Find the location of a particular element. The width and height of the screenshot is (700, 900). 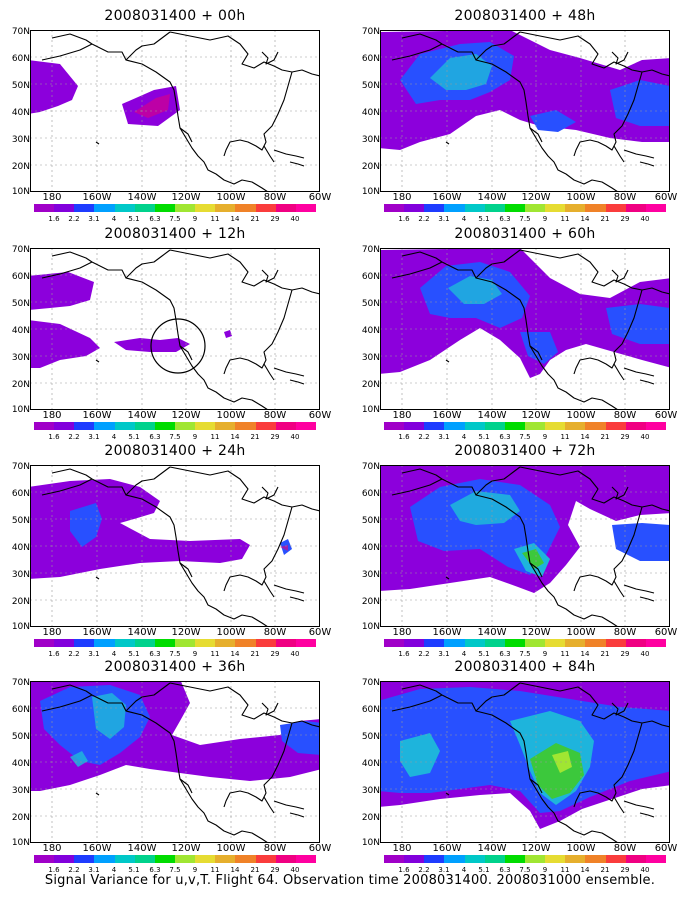

x-tick-label: 120W is located at coordinates (536, 415).